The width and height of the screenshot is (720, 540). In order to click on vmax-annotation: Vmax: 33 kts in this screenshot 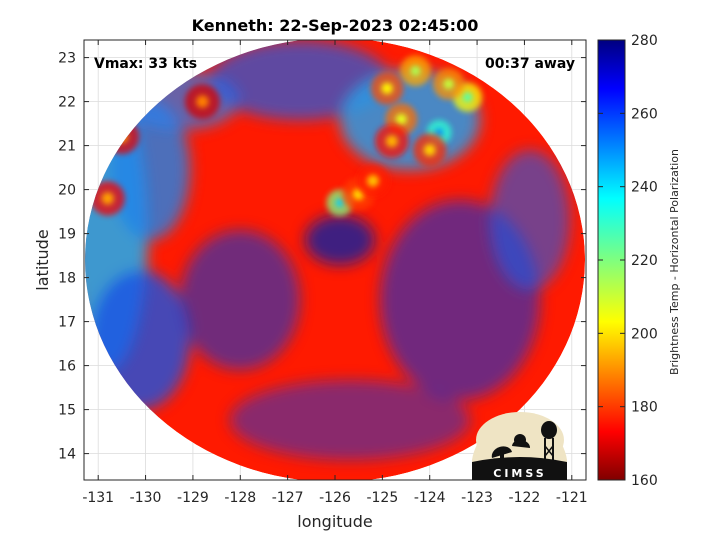, I will do `click(145, 64)`.